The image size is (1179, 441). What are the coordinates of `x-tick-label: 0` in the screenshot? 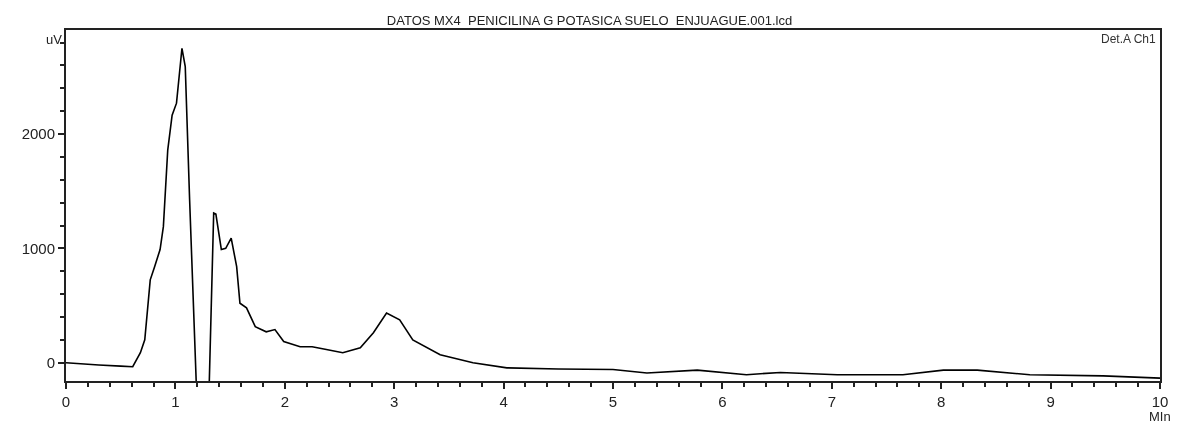 It's located at (66, 401).